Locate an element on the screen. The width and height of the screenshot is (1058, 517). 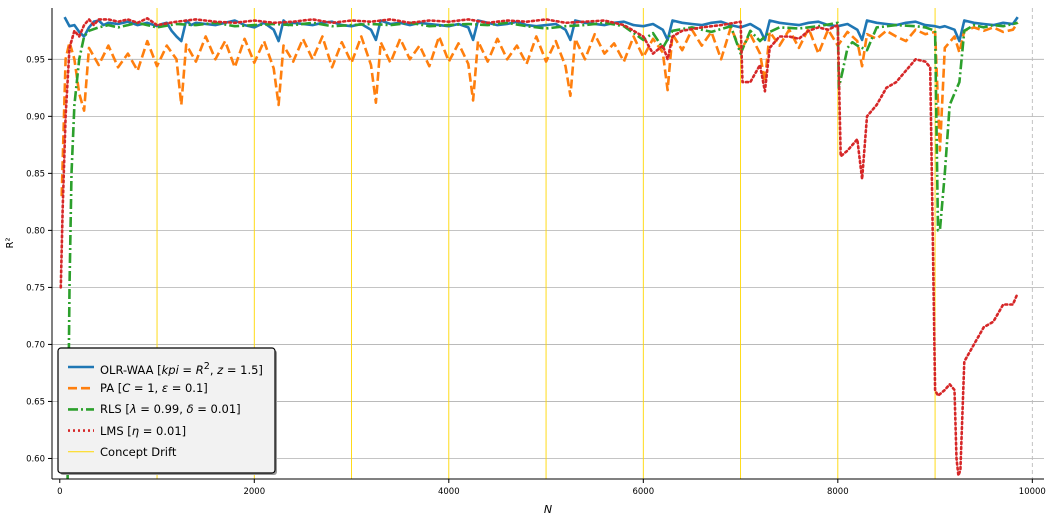
y-tick-label-4: 0.80 is located at coordinates (35, 231).